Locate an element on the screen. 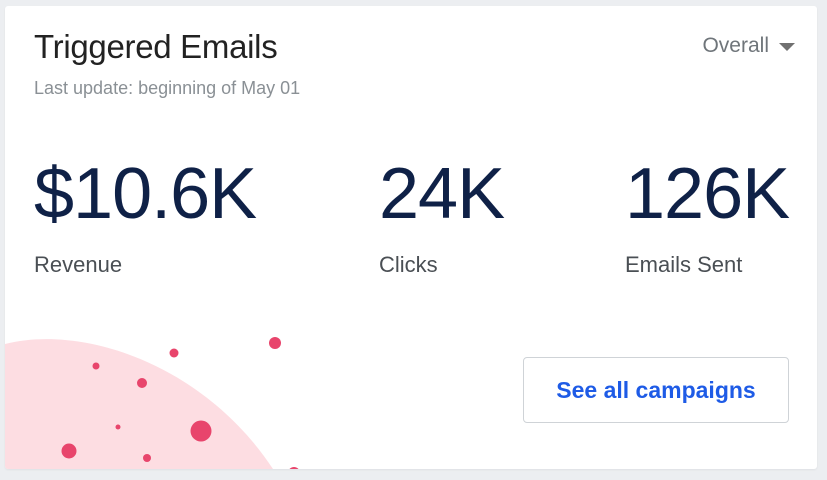  last-update-text: Last update: beginning of May 01 is located at coordinates (167, 88).